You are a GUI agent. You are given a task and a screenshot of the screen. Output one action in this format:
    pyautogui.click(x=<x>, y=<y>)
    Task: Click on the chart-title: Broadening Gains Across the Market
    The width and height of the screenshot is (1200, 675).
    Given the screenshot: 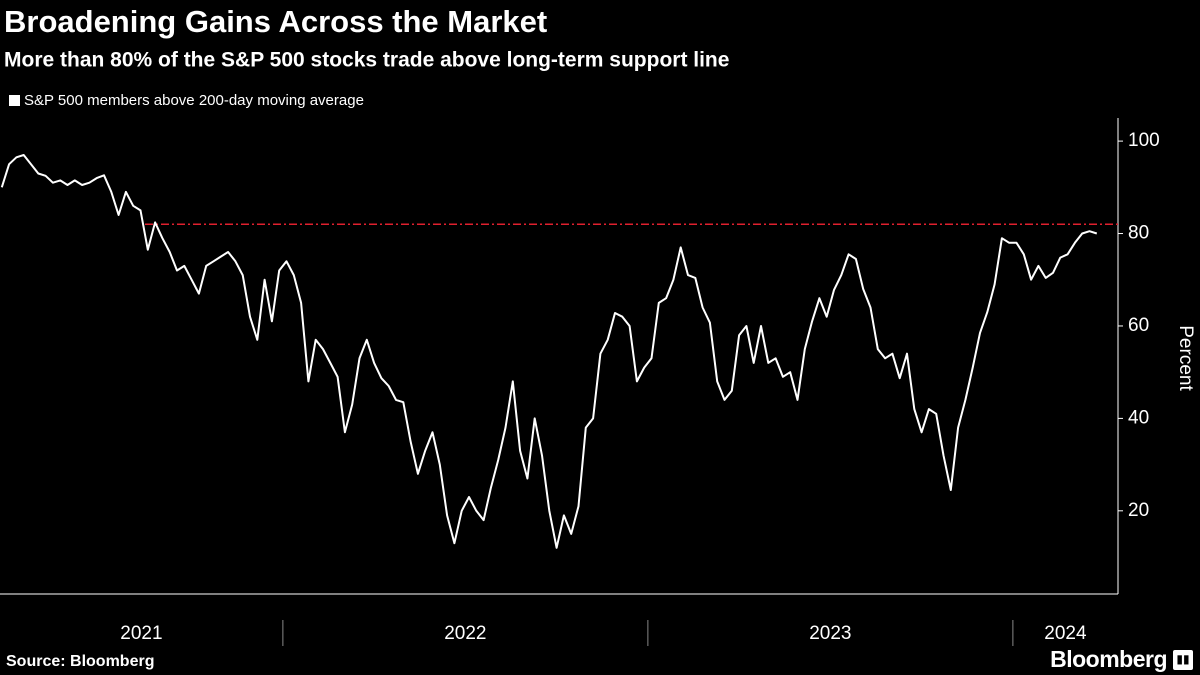 What is the action you would take?
    pyautogui.click(x=275, y=21)
    